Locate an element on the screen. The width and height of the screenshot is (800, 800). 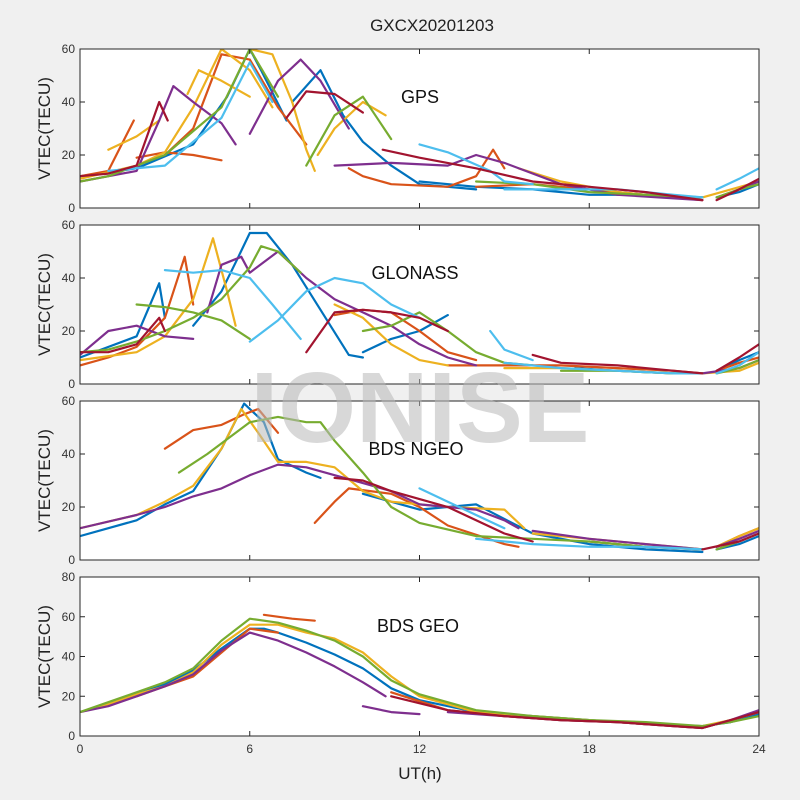
x-tick-label: 24 is located at coordinates (759, 749).